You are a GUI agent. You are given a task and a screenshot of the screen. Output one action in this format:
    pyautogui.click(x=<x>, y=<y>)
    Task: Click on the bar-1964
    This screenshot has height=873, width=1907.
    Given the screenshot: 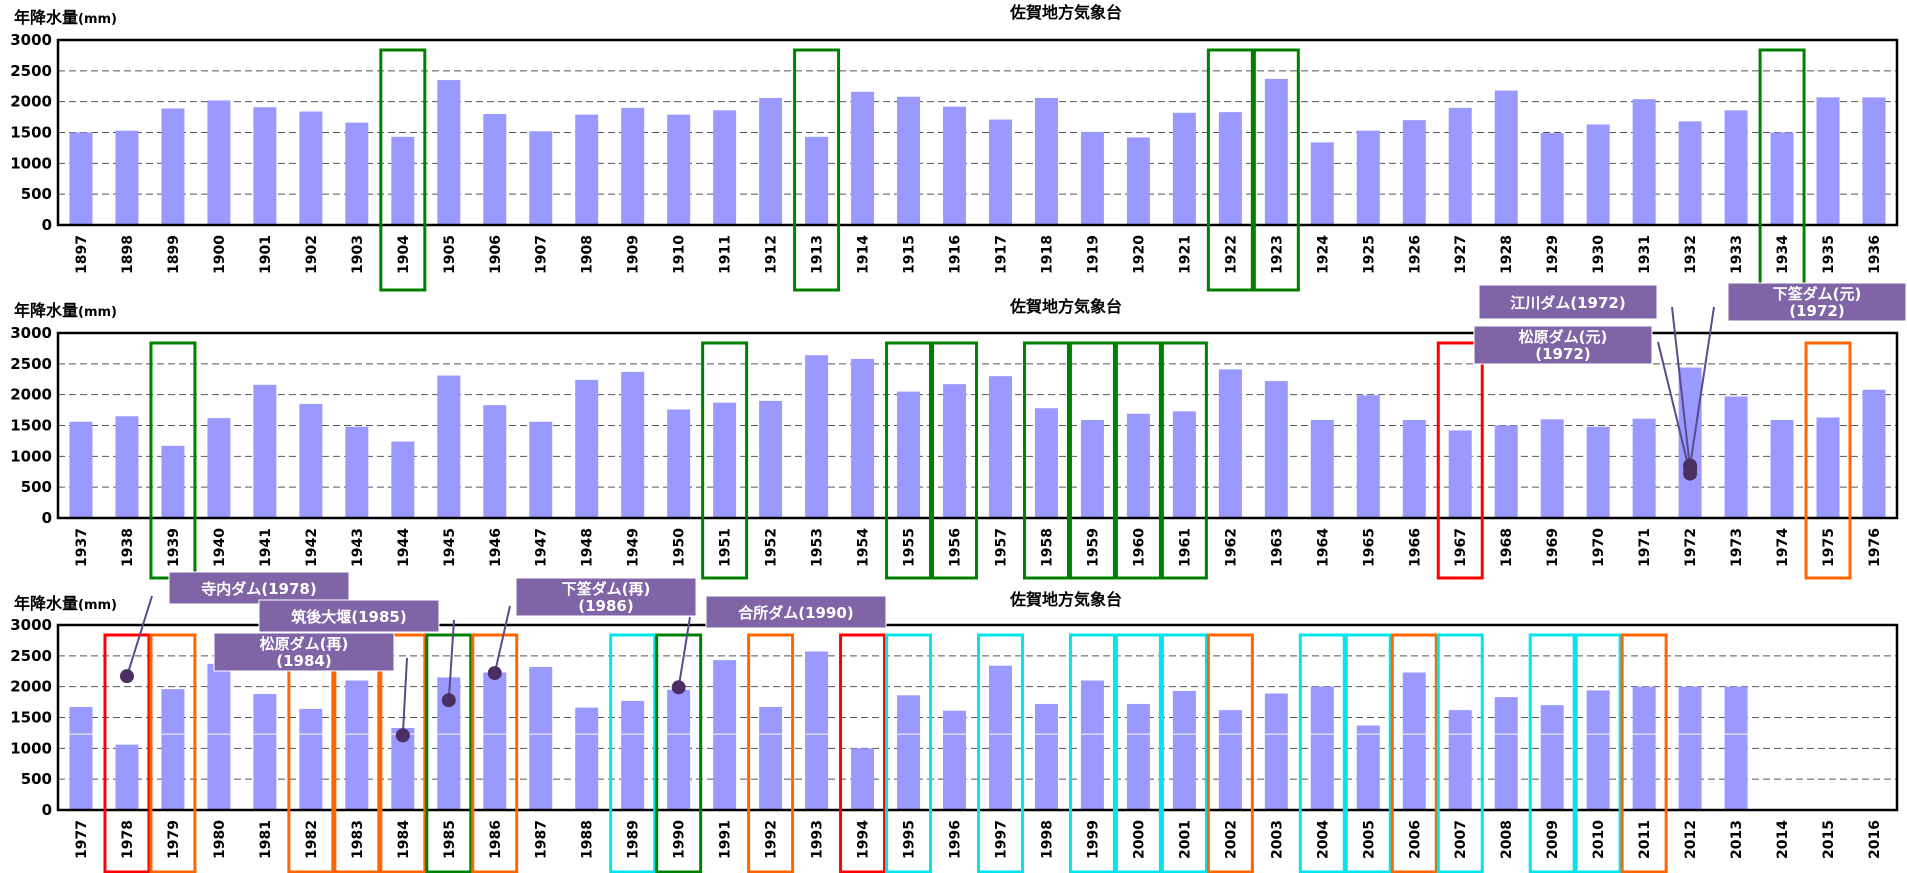 What is the action you would take?
    pyautogui.click(x=1322, y=468)
    